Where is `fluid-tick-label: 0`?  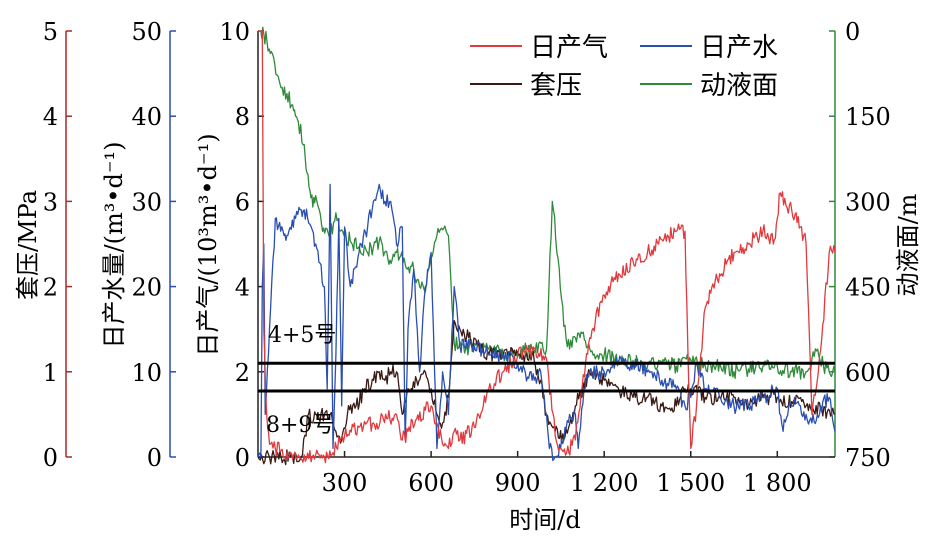 fluid-tick-label: 0 is located at coordinates (852, 32).